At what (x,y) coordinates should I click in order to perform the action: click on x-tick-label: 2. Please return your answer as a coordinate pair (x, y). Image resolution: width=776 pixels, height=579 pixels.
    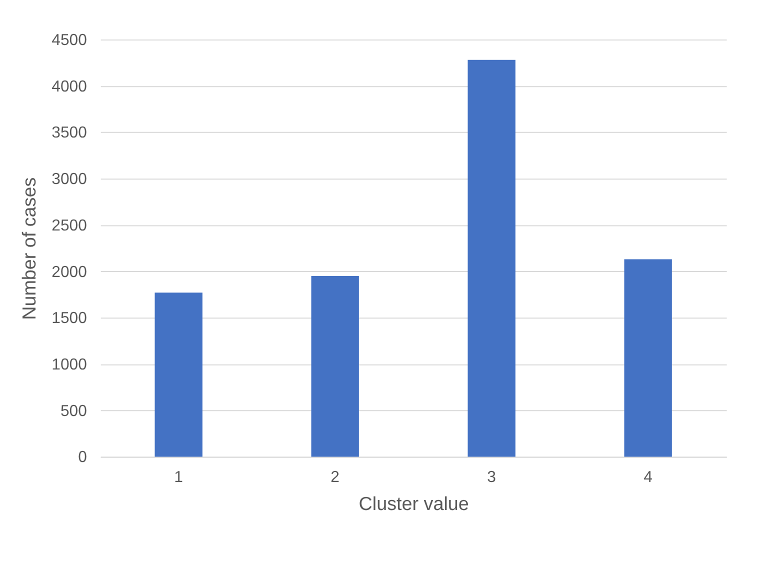
    Looking at the image, I should click on (335, 477).